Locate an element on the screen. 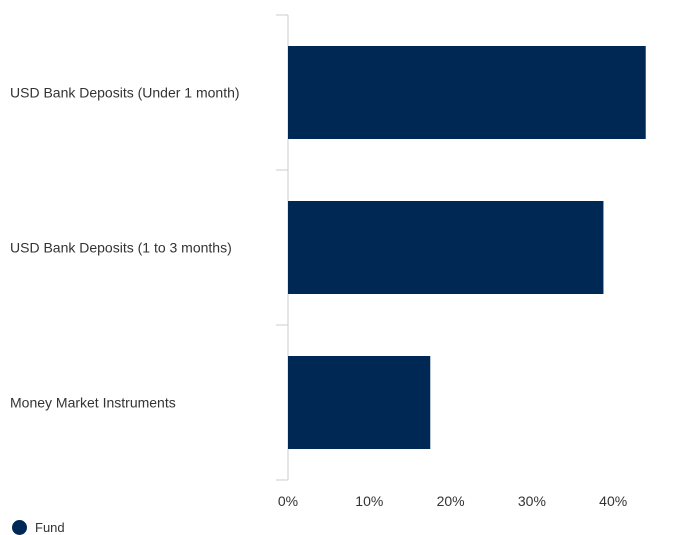 The image size is (690, 535). category-label-2: USD Bank Deposits (1 to 3 months) is located at coordinates (121, 248).